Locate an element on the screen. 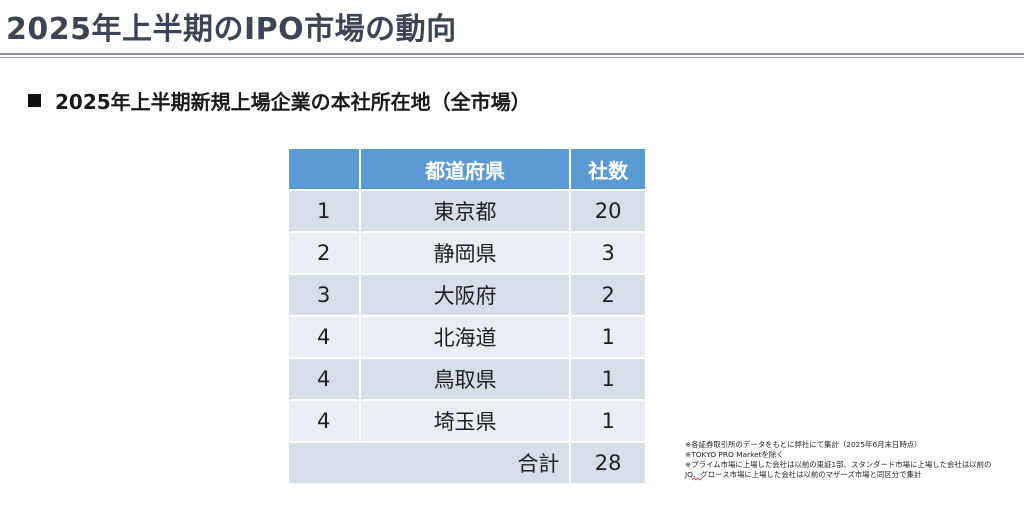 This screenshot has width=1024, height=508. row-prefecture: 静岡県 is located at coordinates (465, 253).